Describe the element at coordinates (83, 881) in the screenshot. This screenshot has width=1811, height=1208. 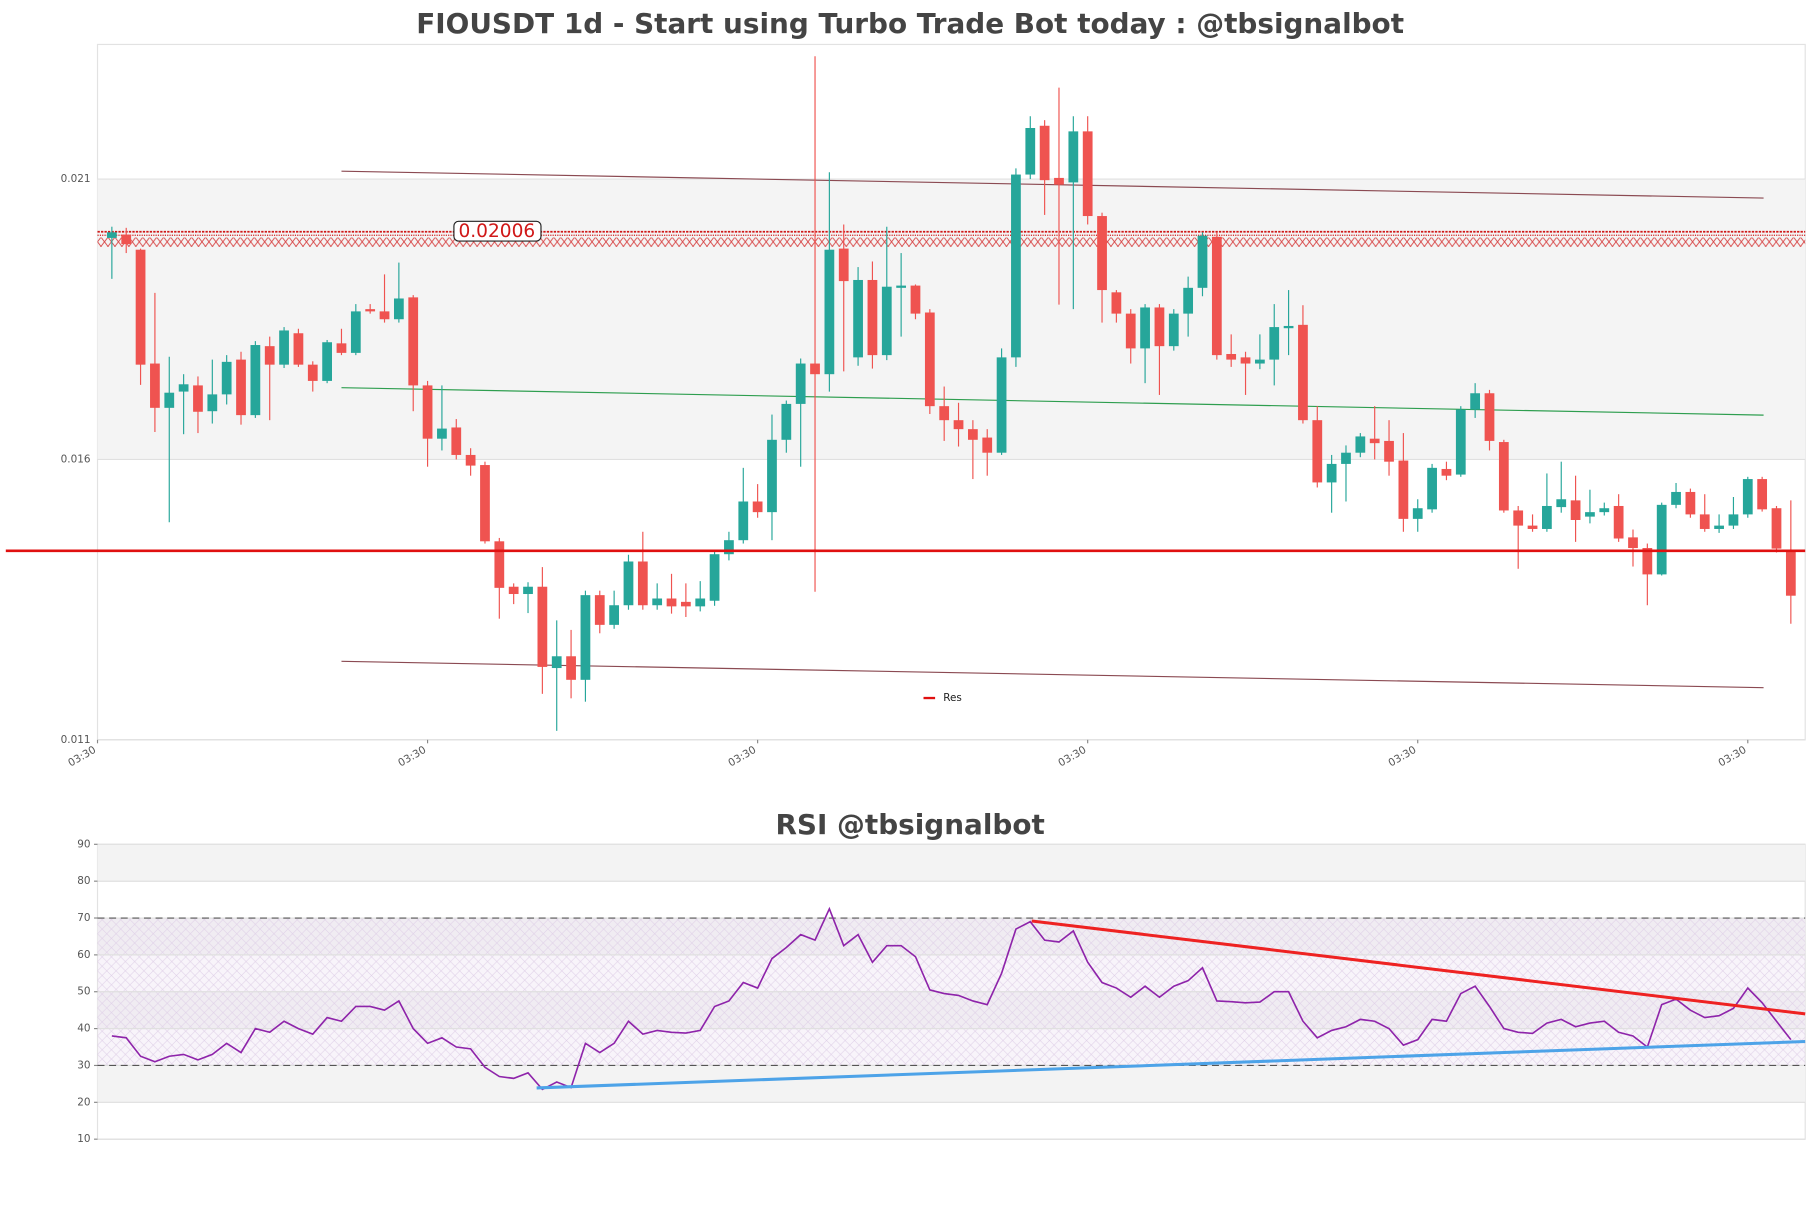
I see `y-tick-label: 80` at that location.